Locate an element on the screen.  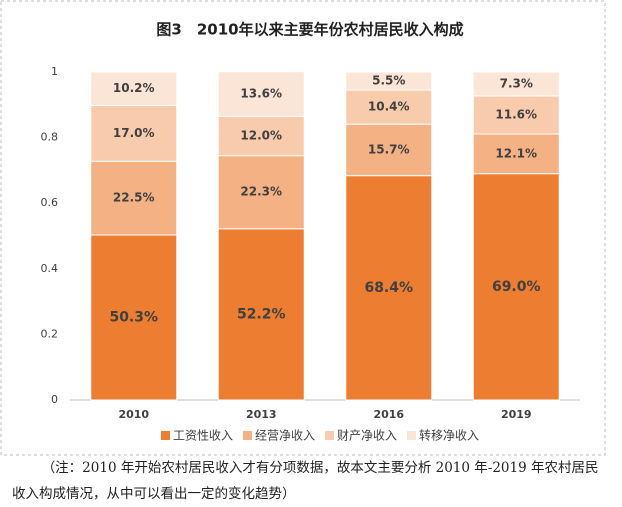
legend-label: 经营净收入 is located at coordinates (285, 436).